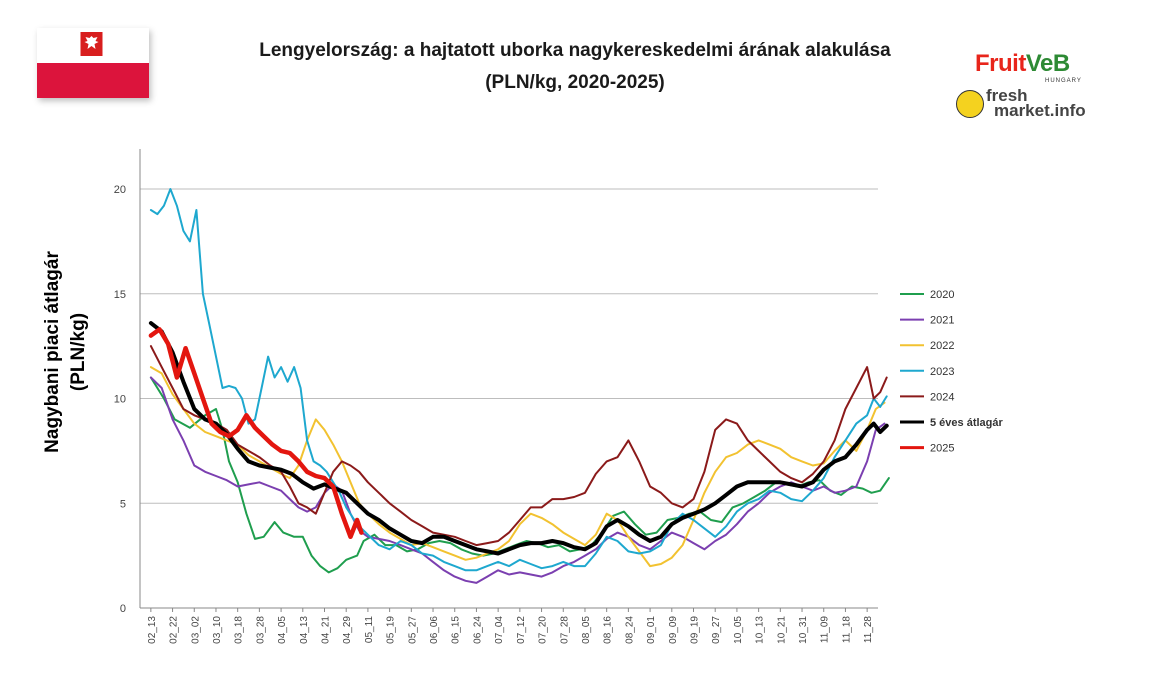 This screenshot has width=1150, height=691. What do you see at coordinates (123, 504) in the screenshot?
I see `y-tick-label: 5` at bounding box center [123, 504].